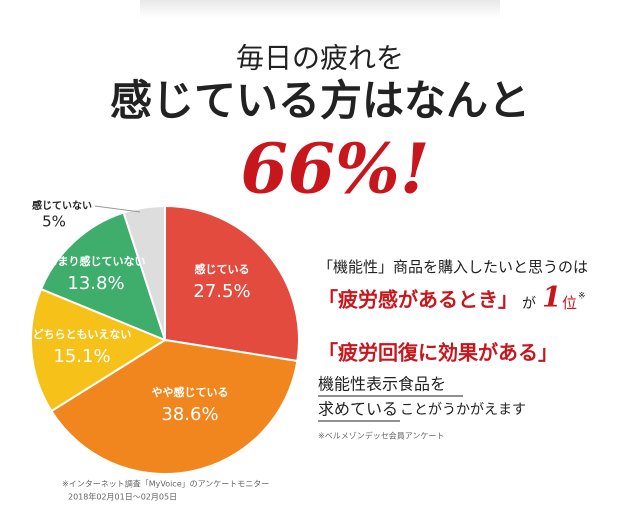 The image size is (640, 512). What do you see at coordinates (122, 497) in the screenshot?
I see `chart-note: 2018年02月01日～02月05日` at bounding box center [122, 497].